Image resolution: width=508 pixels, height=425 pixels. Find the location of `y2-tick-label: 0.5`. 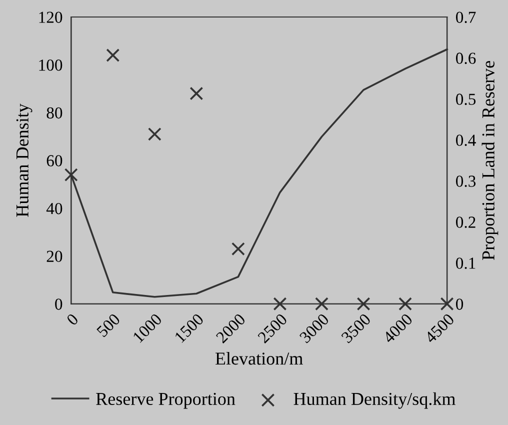

y2-tick-label: 0.5 is located at coordinates (466, 99).